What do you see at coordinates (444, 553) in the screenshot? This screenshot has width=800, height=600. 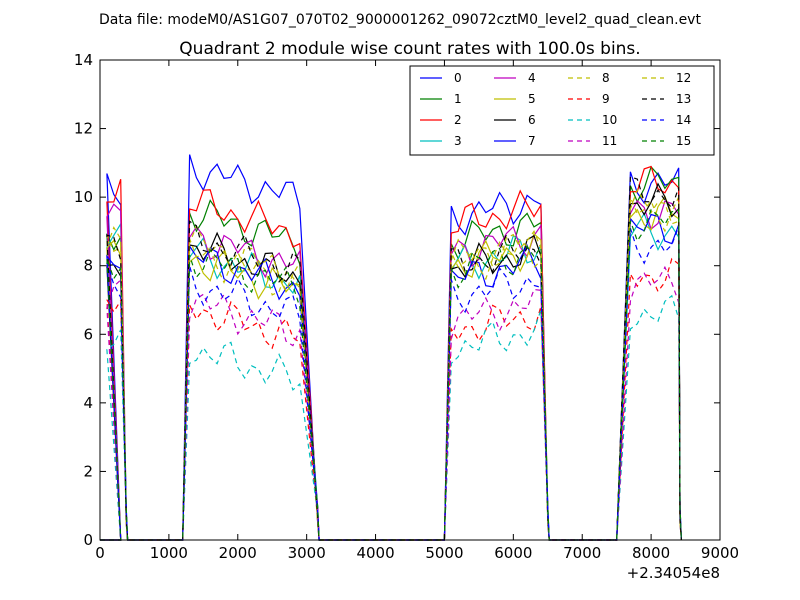 I see `x-tick-label: 5000` at bounding box center [444, 553].